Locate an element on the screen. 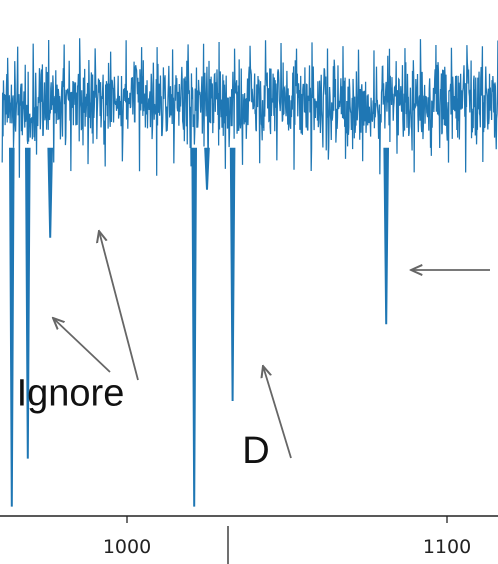 The width and height of the screenshot is (498, 564). annotation-label-d: D is located at coordinates (255, 451).